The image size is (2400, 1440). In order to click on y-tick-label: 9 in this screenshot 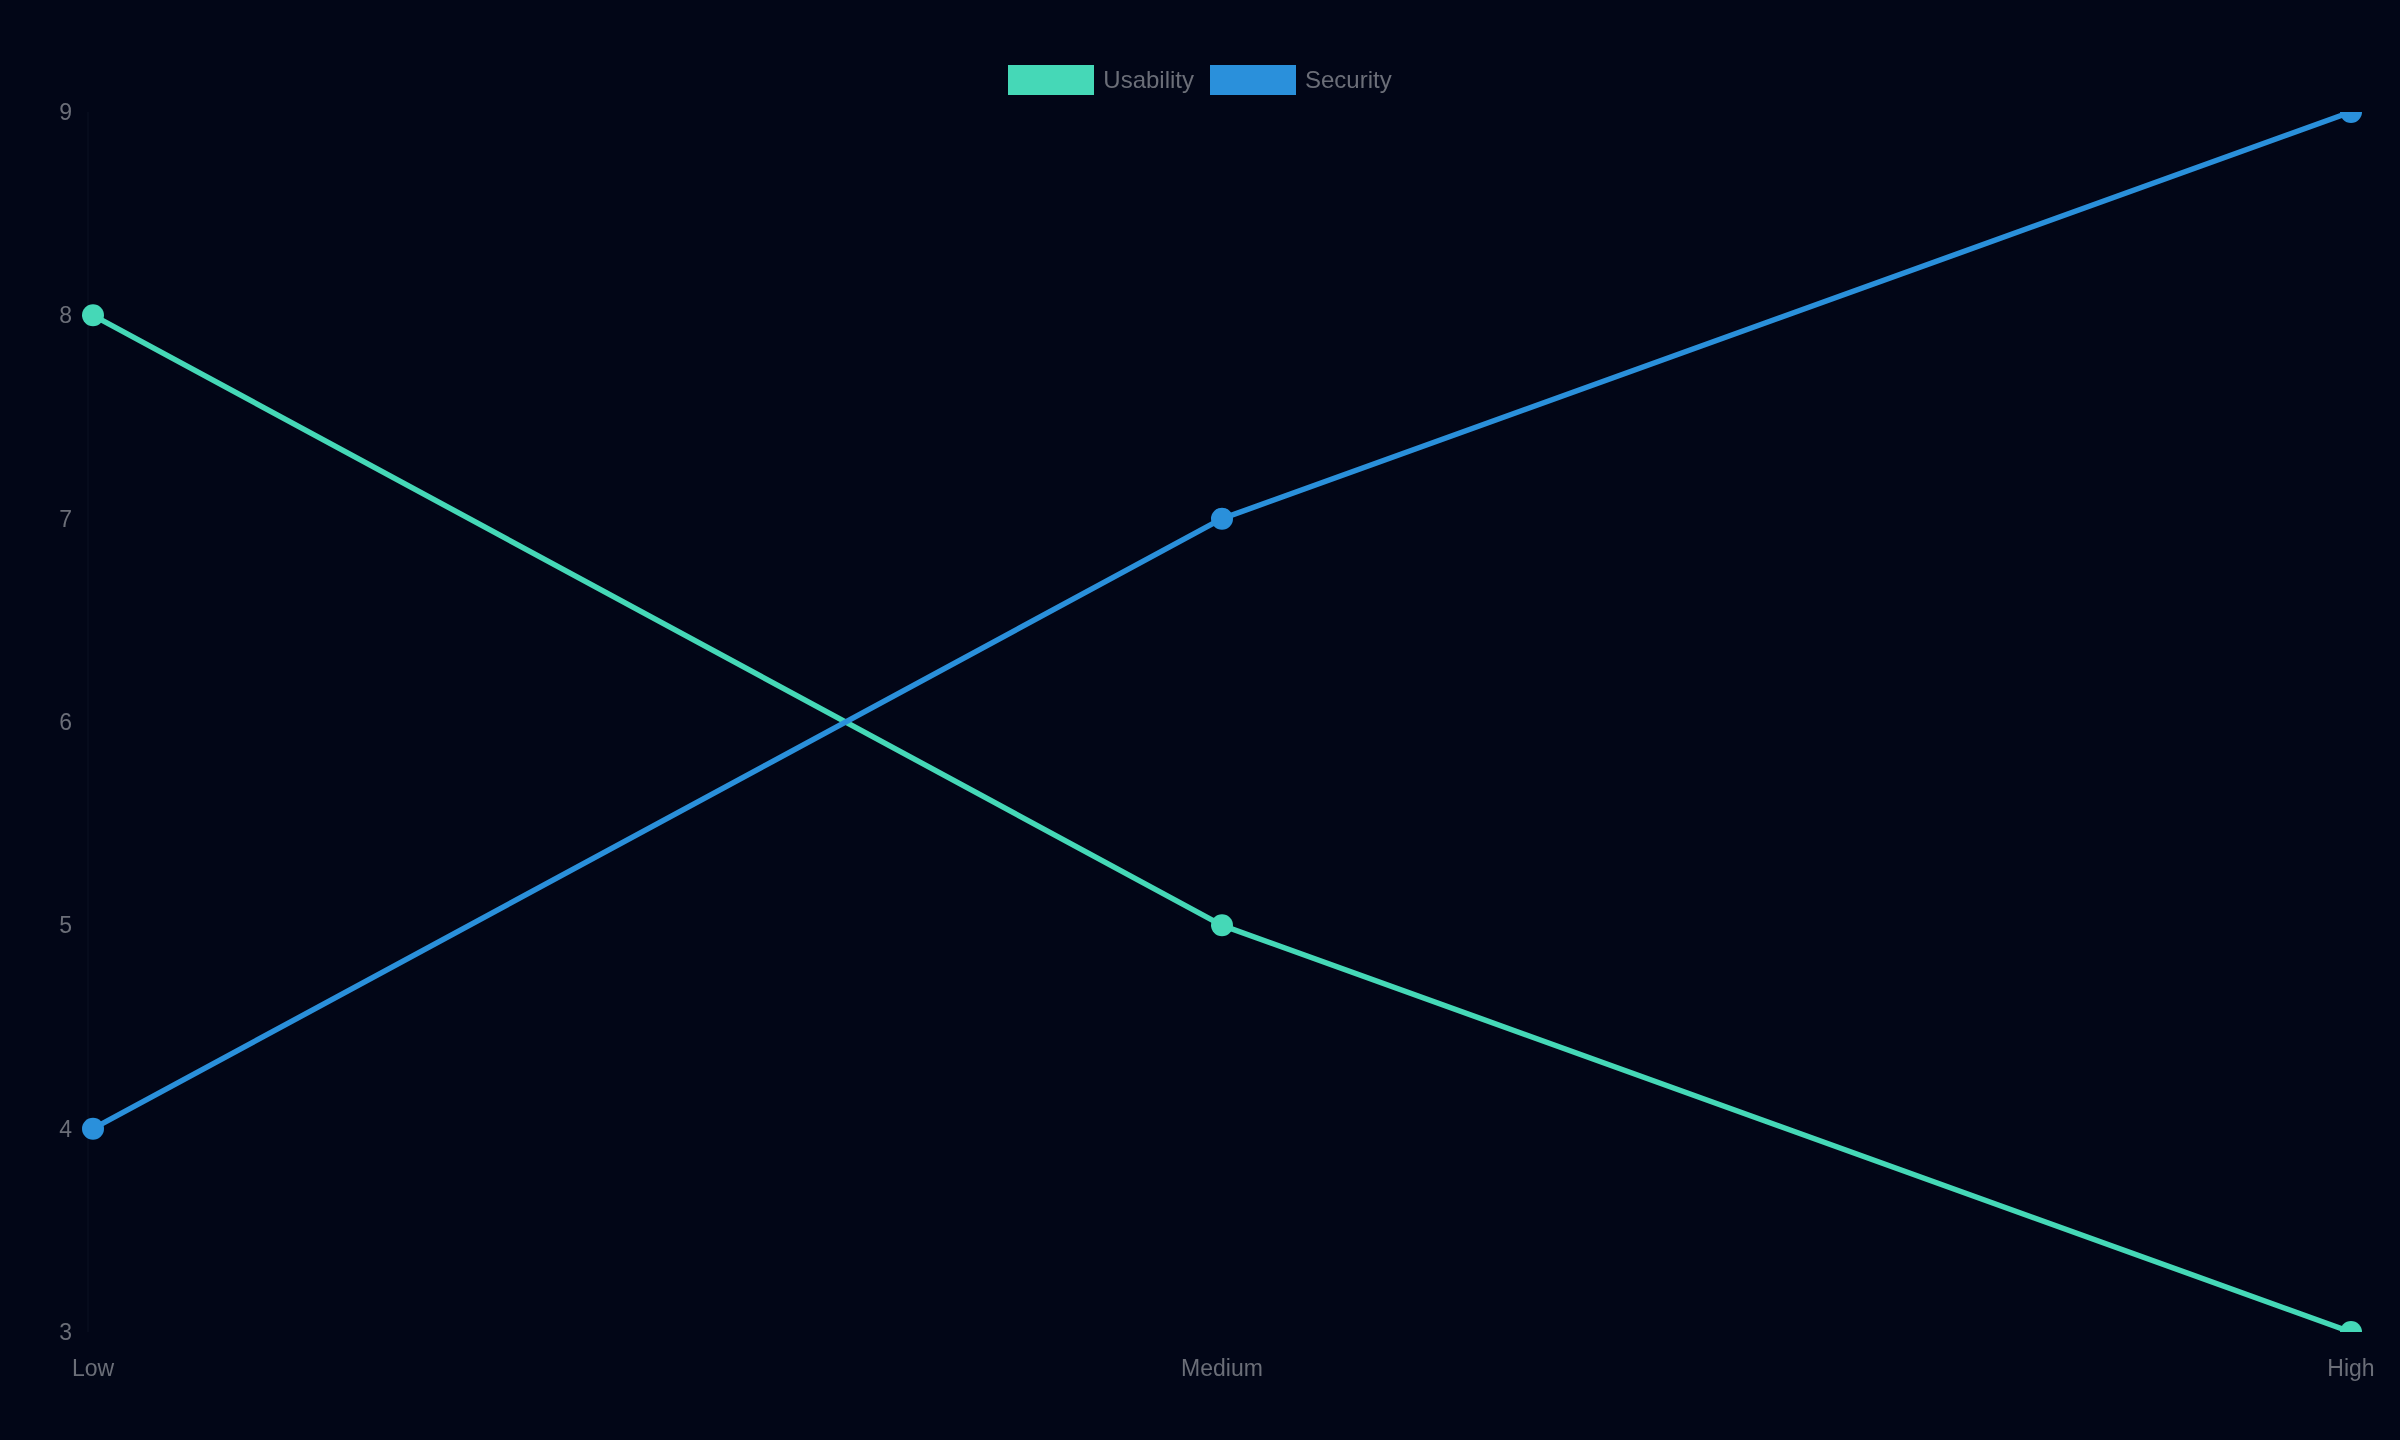, I will do `click(65, 112)`.